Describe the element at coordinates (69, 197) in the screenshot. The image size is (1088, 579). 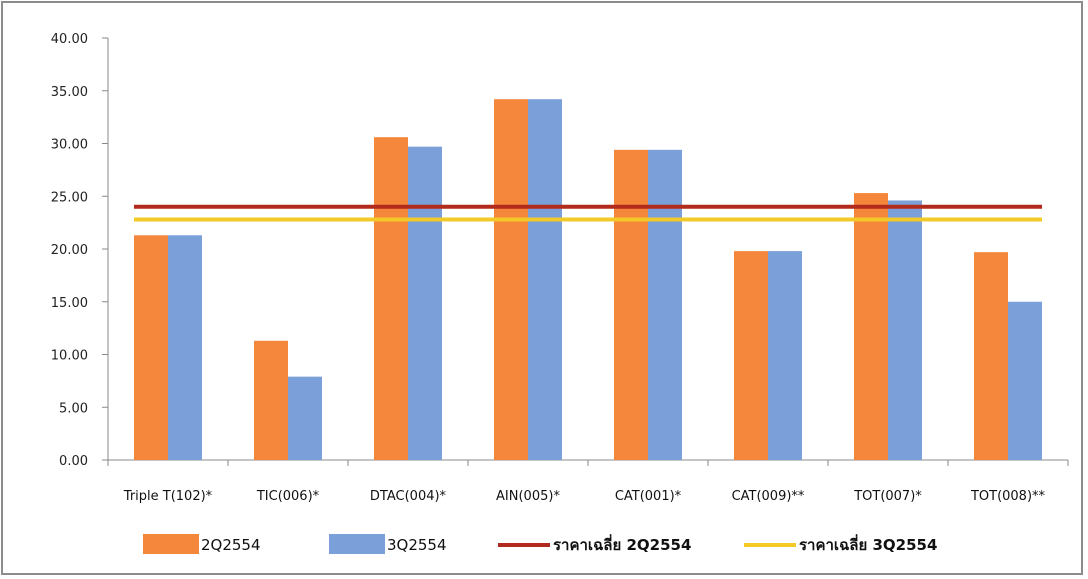
I see `y-tick-label: 25.00` at that location.